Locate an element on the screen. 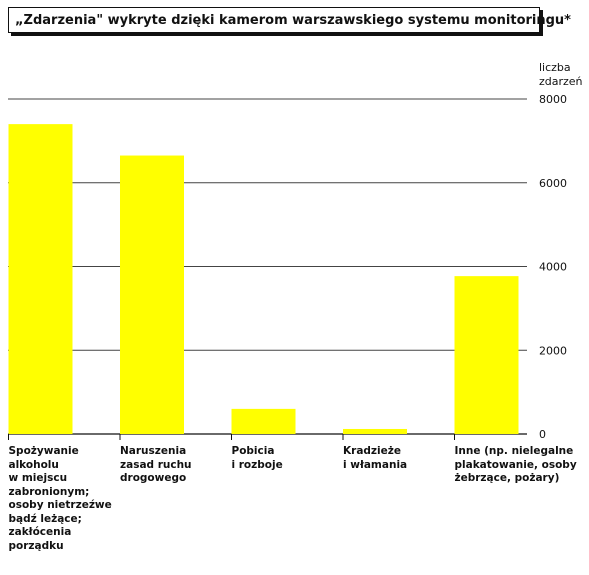  x-category-label-line: Spożywanie is located at coordinates (62, 452).